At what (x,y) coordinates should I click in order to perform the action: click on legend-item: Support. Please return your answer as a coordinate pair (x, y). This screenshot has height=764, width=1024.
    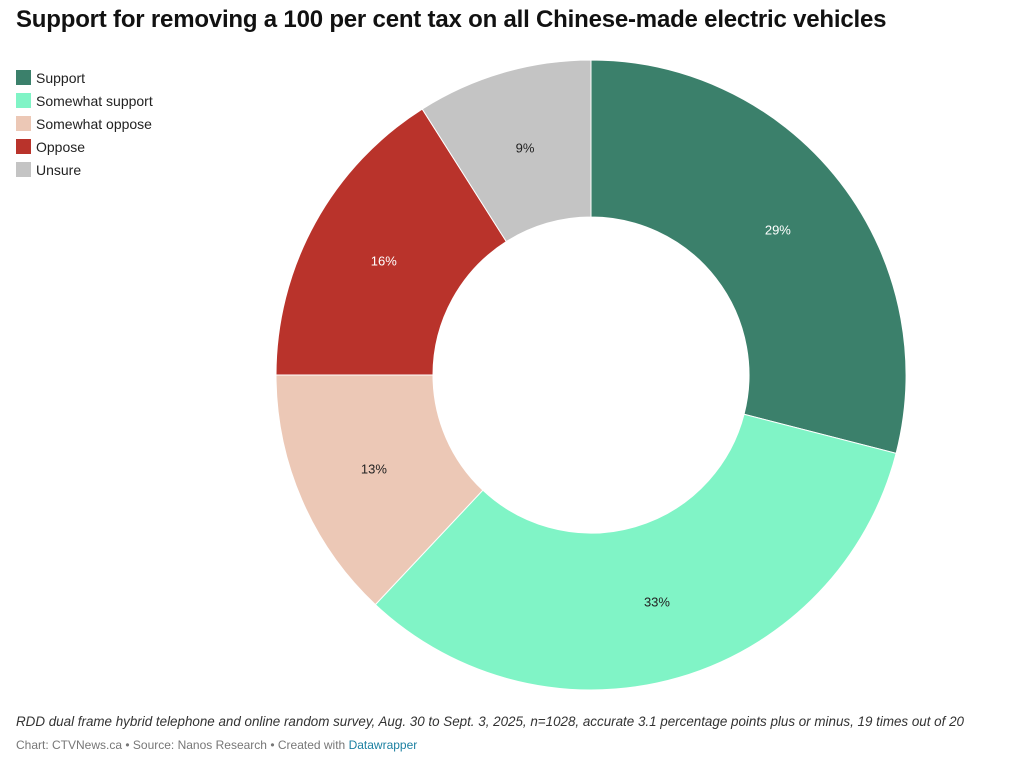
    Looking at the image, I should click on (84, 77).